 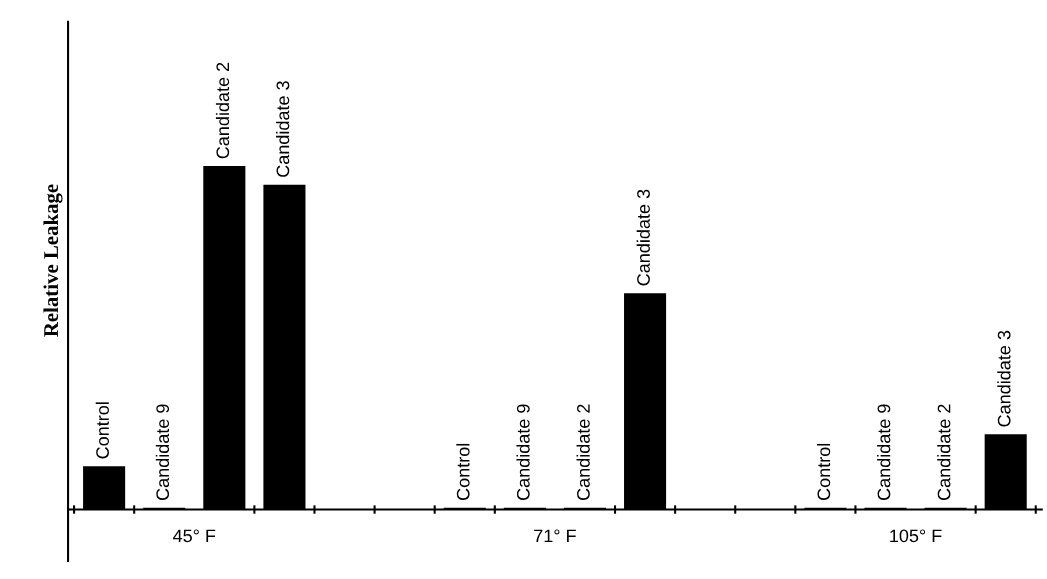 What do you see at coordinates (194, 536) in the screenshot?
I see `x-tick-label: 45° F` at bounding box center [194, 536].